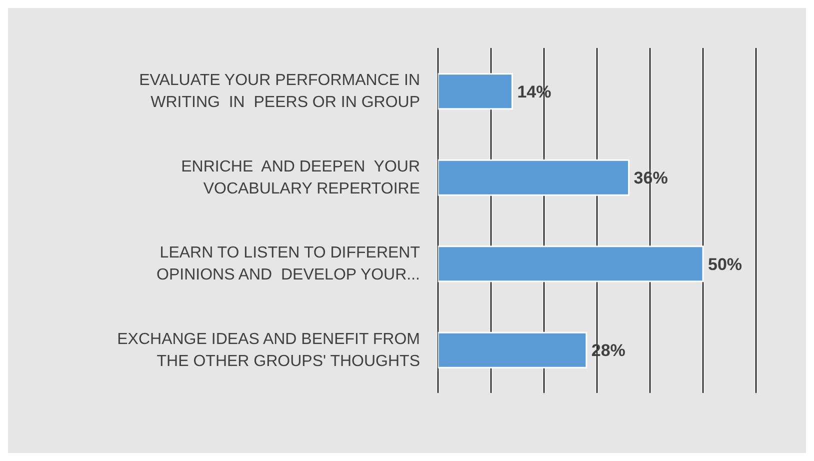 Image resolution: width=814 pixels, height=461 pixels. I want to click on y-tick-label: EXCHANGE IDEAS AND BENEFIT FROM THE OTHER GROUPS' THOUGHTS, so click(268, 350).